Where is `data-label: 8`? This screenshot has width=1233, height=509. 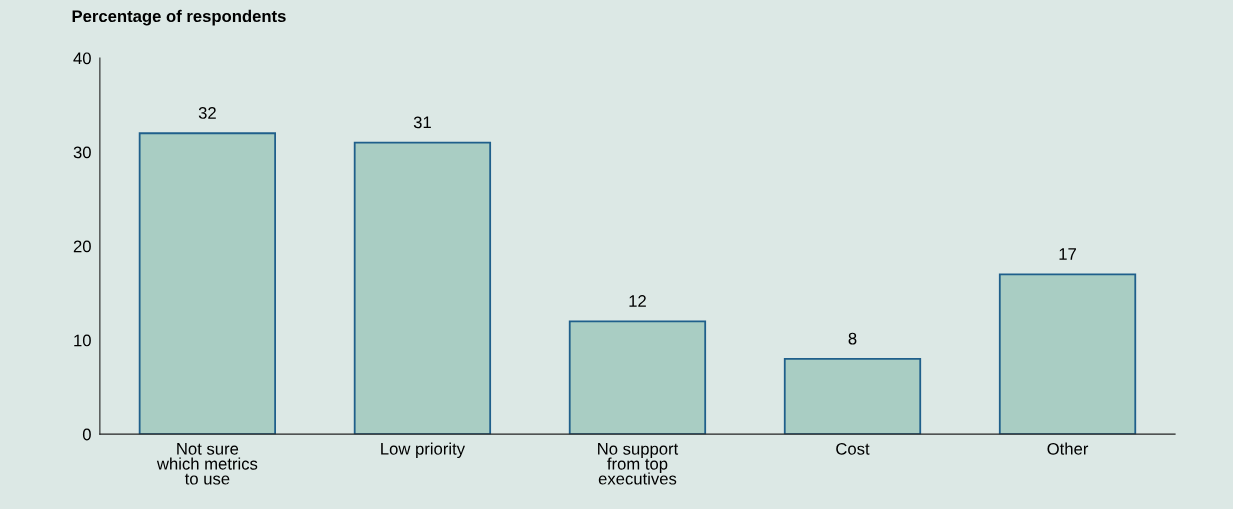 data-label: 8 is located at coordinates (852, 338).